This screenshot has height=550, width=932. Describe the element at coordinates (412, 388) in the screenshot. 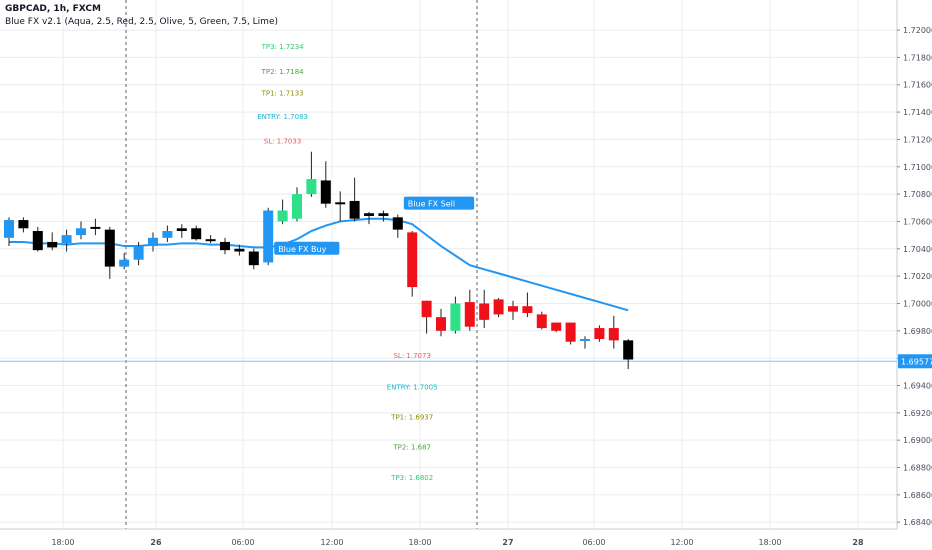

I see `sell_levels-entry-label: ENTRY: 1.7005` at that location.